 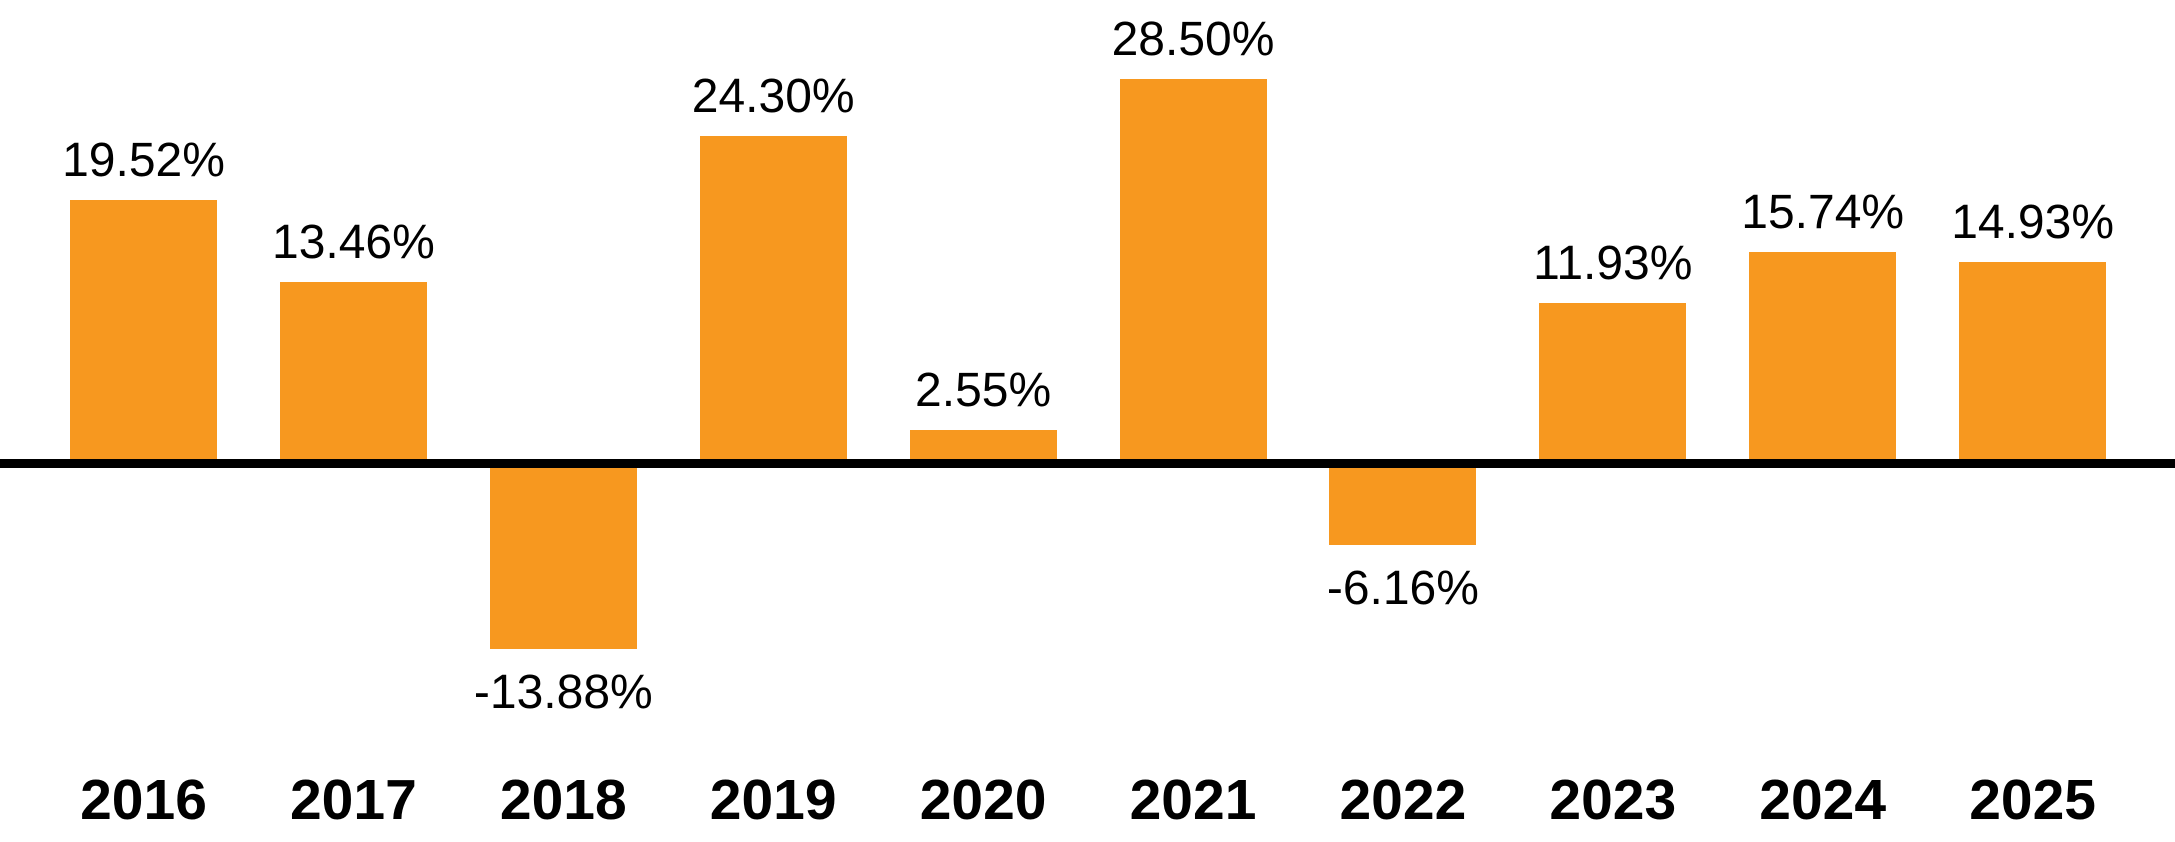 I want to click on year-label-2022: 2022, so click(x=1403, y=800).